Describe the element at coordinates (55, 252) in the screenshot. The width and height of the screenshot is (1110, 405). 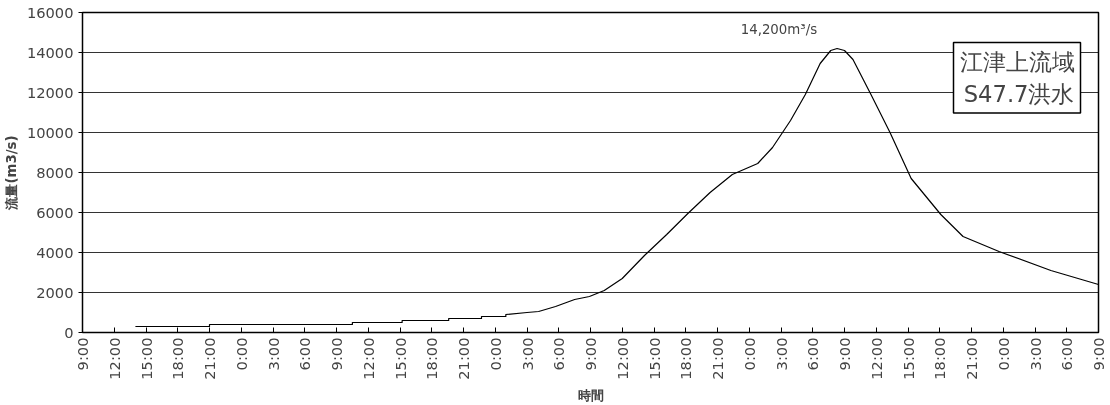
I see `y-tick-label: 4000` at that location.